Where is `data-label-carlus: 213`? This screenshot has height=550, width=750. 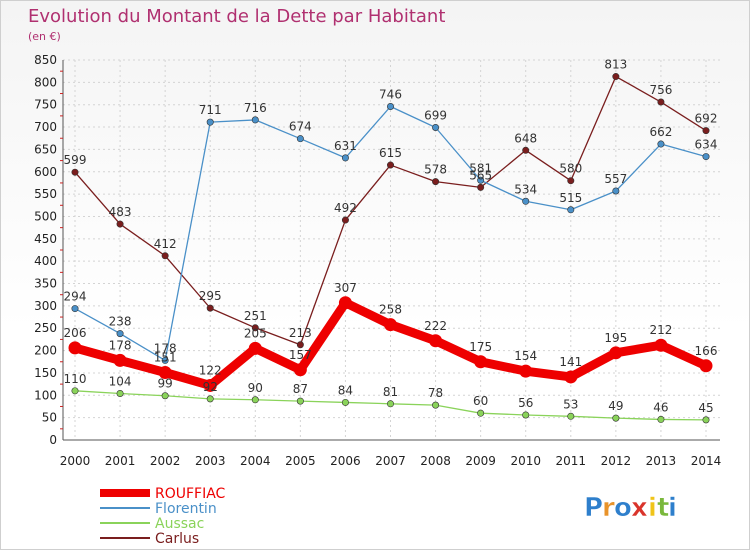
data-label-carlus: 213 is located at coordinates (300, 333).